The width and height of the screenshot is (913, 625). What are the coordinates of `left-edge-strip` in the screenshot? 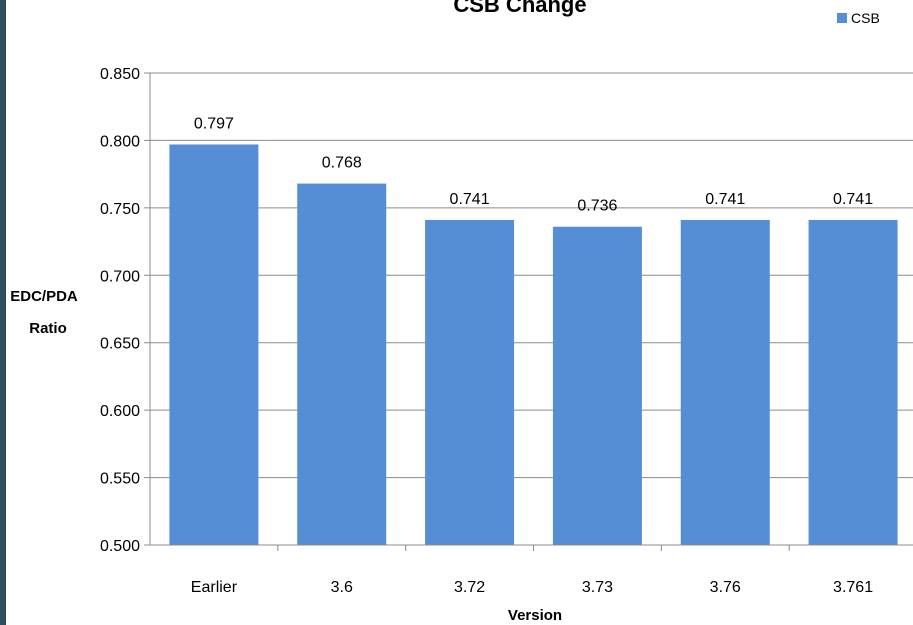 It's located at (3, 312).